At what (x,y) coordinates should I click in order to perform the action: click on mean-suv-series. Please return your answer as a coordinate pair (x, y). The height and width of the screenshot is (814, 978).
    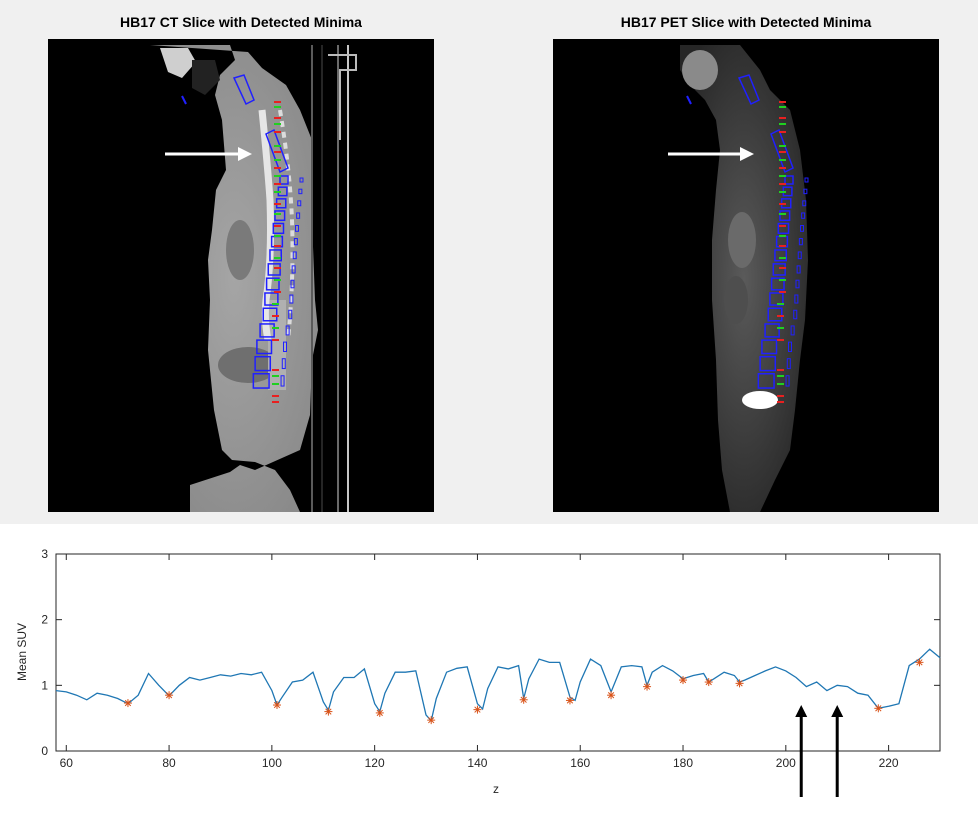
    Looking at the image, I should click on (498, 685).